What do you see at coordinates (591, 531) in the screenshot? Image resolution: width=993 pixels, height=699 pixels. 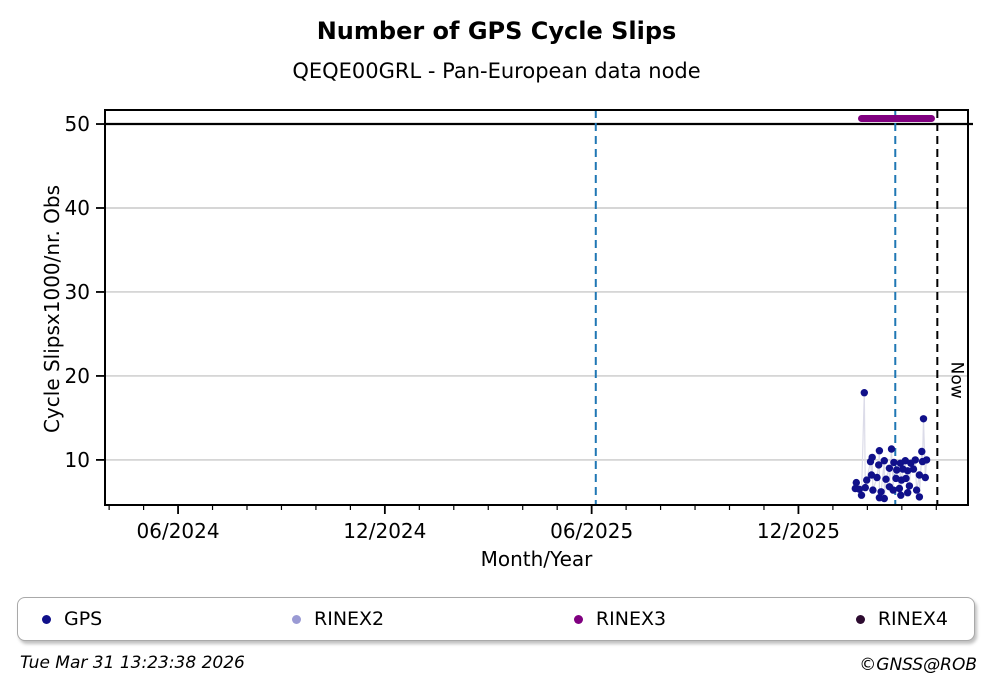 I see `x-tick-label: 06/2025` at bounding box center [591, 531].